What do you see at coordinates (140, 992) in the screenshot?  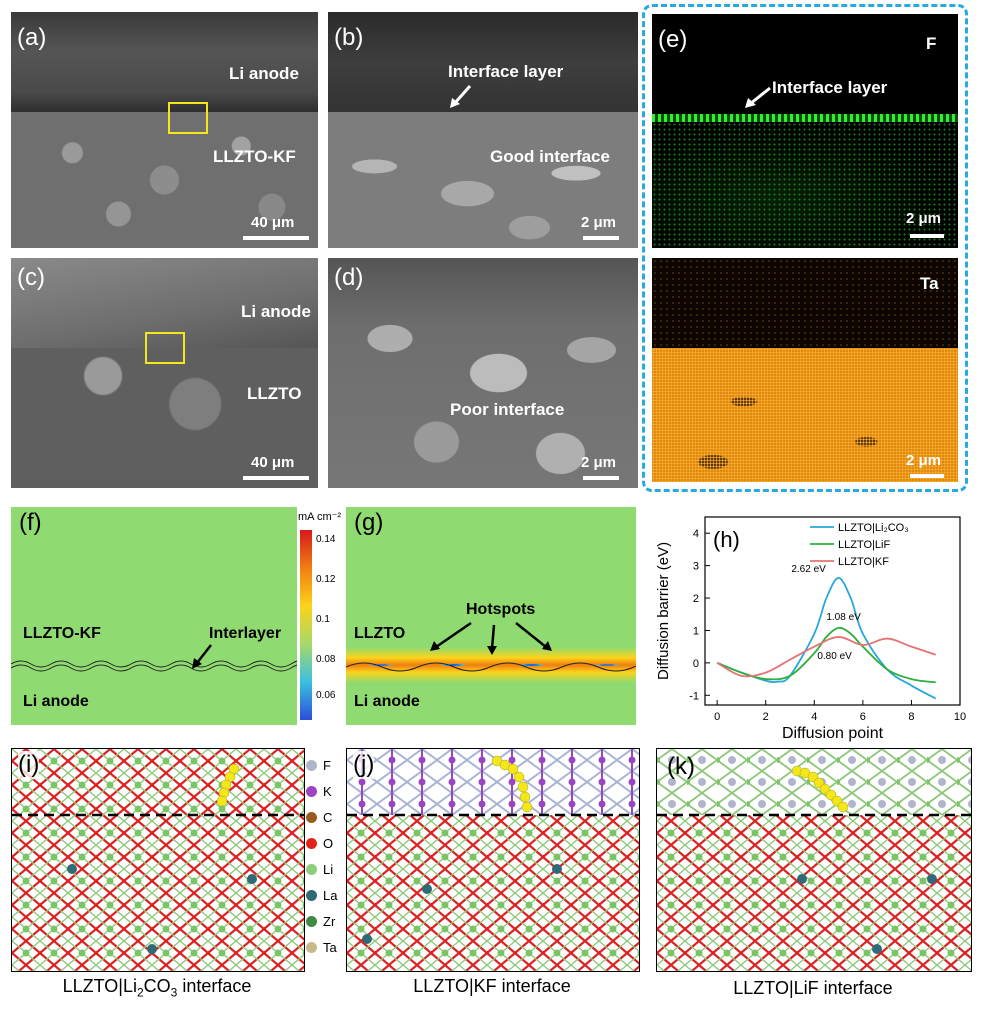 I see `caption-i-sub: 2` at bounding box center [140, 992].